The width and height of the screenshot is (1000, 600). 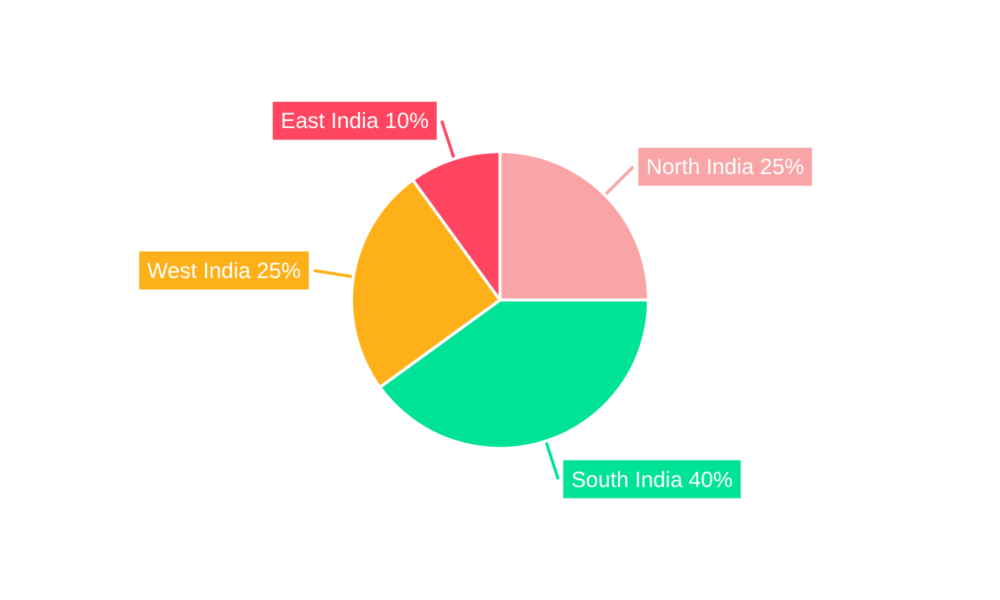 What do you see at coordinates (224, 271) in the screenshot?
I see `slice-label: West India 25%` at bounding box center [224, 271].